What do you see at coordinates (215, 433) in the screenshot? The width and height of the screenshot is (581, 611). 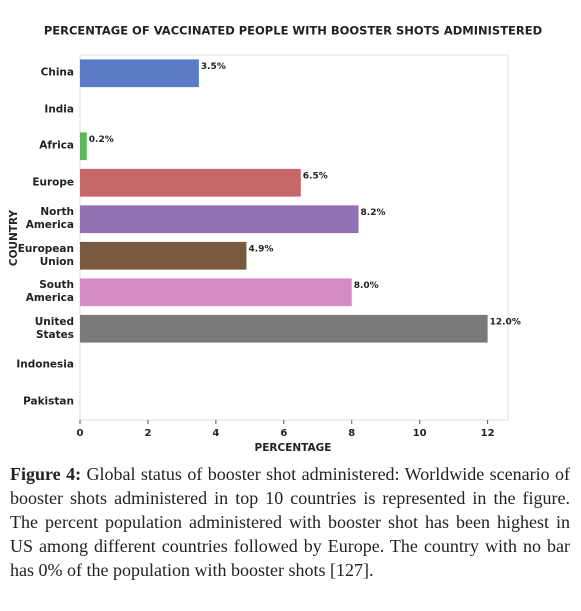 I see `x-tick-label: 4` at bounding box center [215, 433].